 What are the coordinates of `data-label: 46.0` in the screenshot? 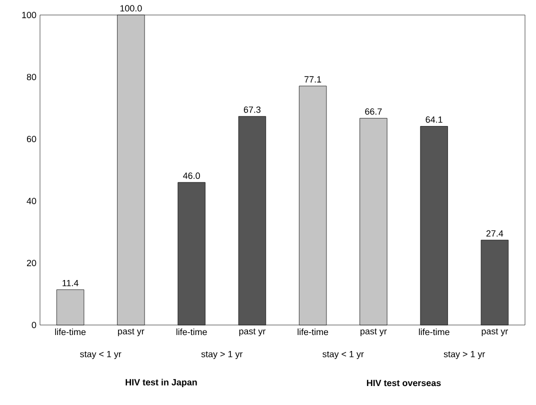 It's located at (191, 175).